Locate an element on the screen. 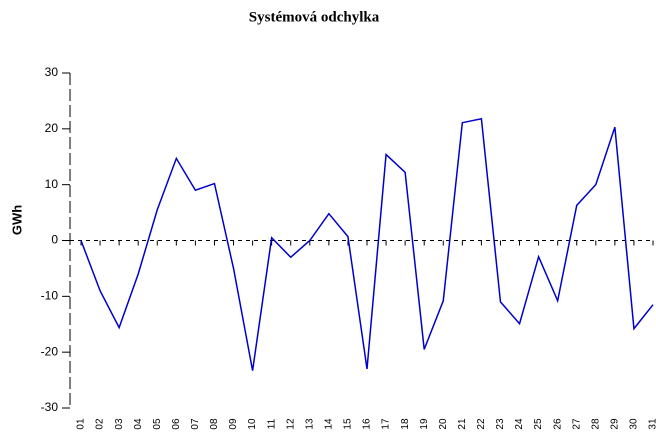 The width and height of the screenshot is (656, 434). x-tick-label: 05 is located at coordinates (157, 424).